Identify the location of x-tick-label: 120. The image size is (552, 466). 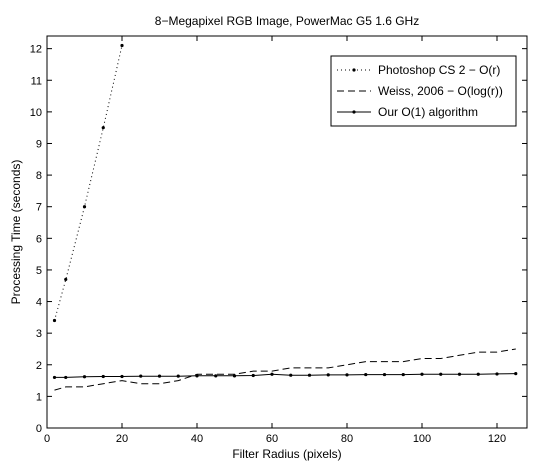
(497, 439).